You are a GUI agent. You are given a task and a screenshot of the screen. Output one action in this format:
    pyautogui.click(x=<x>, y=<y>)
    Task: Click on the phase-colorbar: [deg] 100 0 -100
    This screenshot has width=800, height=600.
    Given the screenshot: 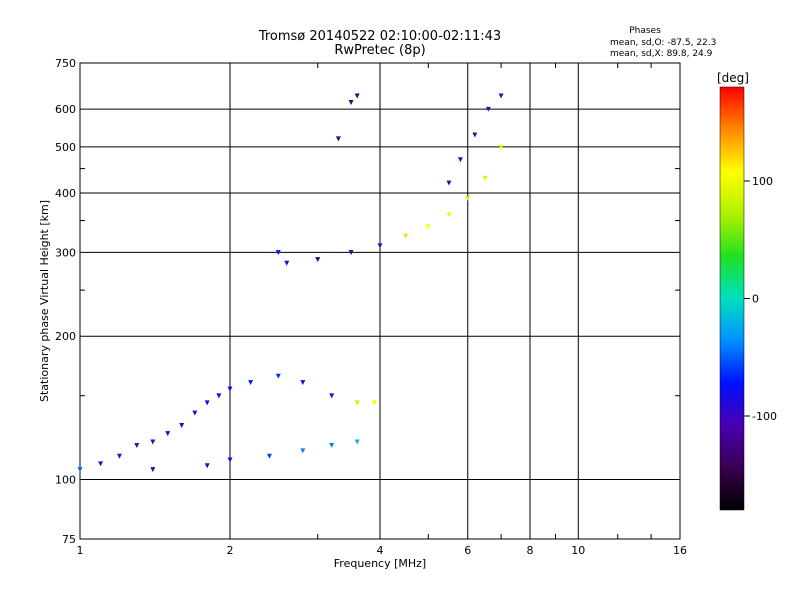 What is the action you would take?
    pyautogui.click(x=747, y=291)
    